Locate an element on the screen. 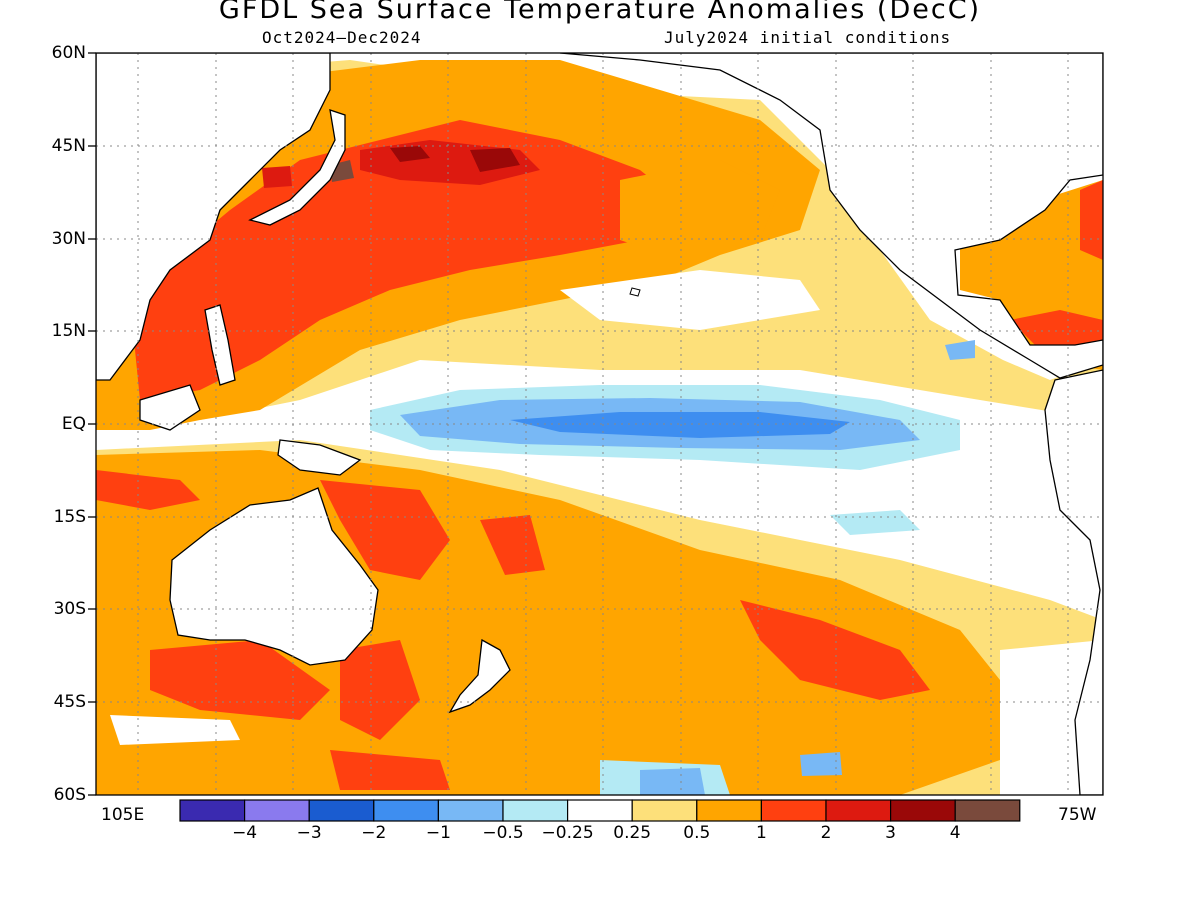 Image resolution: width=1200 pixels, height=900 pixels. lat-label: 45S is located at coordinates (69, 702).